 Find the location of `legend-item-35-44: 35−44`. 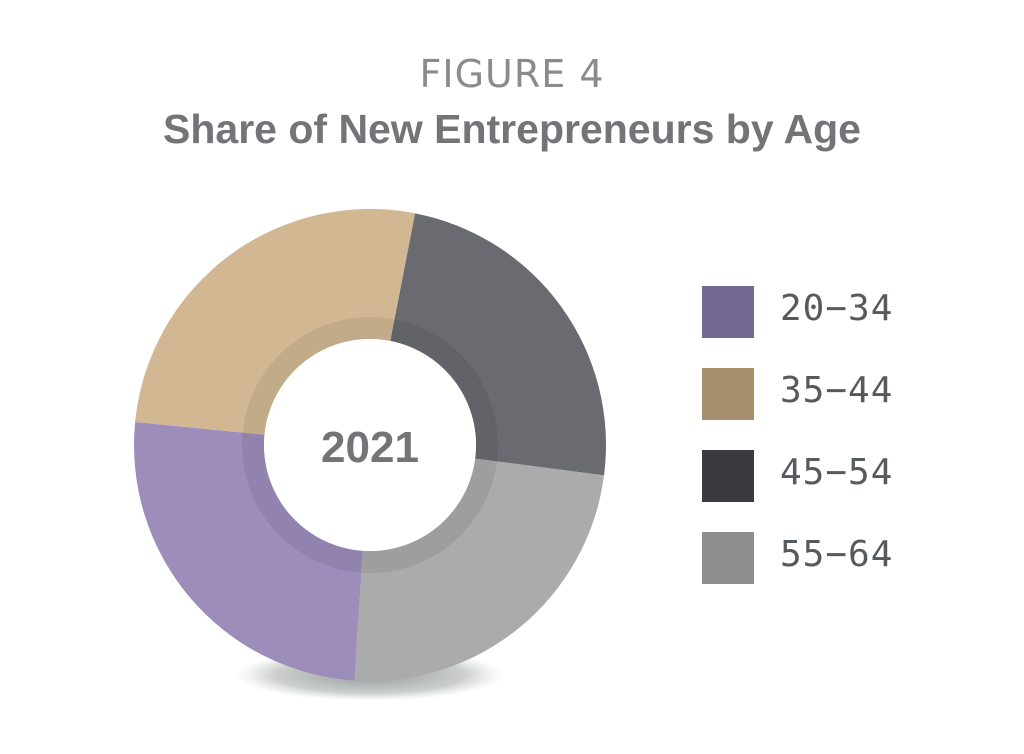

legend-item-35-44: 35−44 is located at coordinates (817, 394).